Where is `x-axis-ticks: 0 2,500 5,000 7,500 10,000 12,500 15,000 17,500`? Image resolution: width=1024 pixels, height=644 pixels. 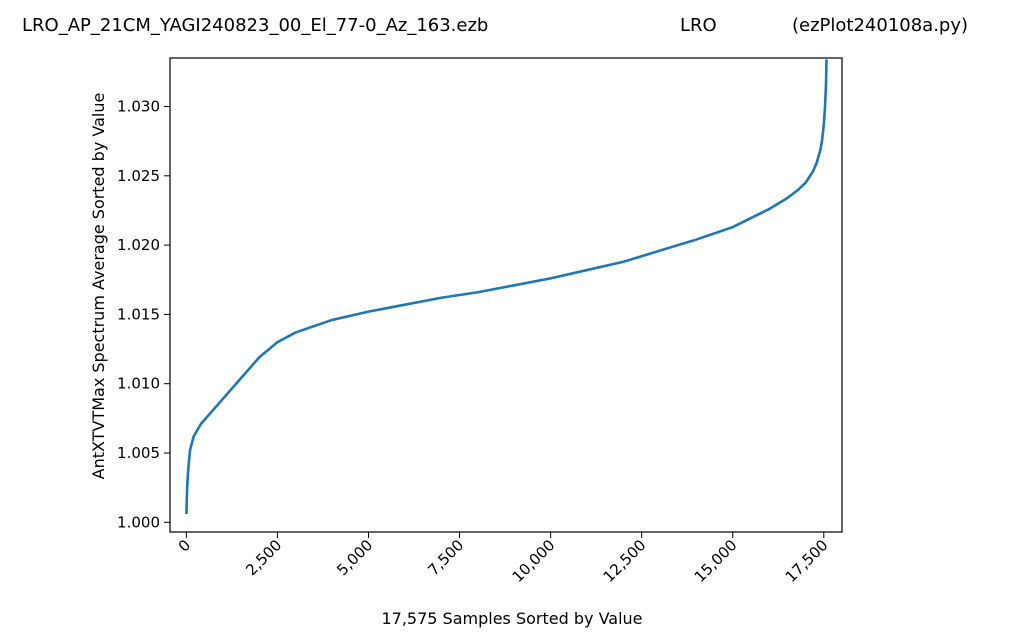 x-axis-ticks: 0 2,500 5,000 7,500 10,000 12,500 15,000 17,500 is located at coordinates (503, 559).